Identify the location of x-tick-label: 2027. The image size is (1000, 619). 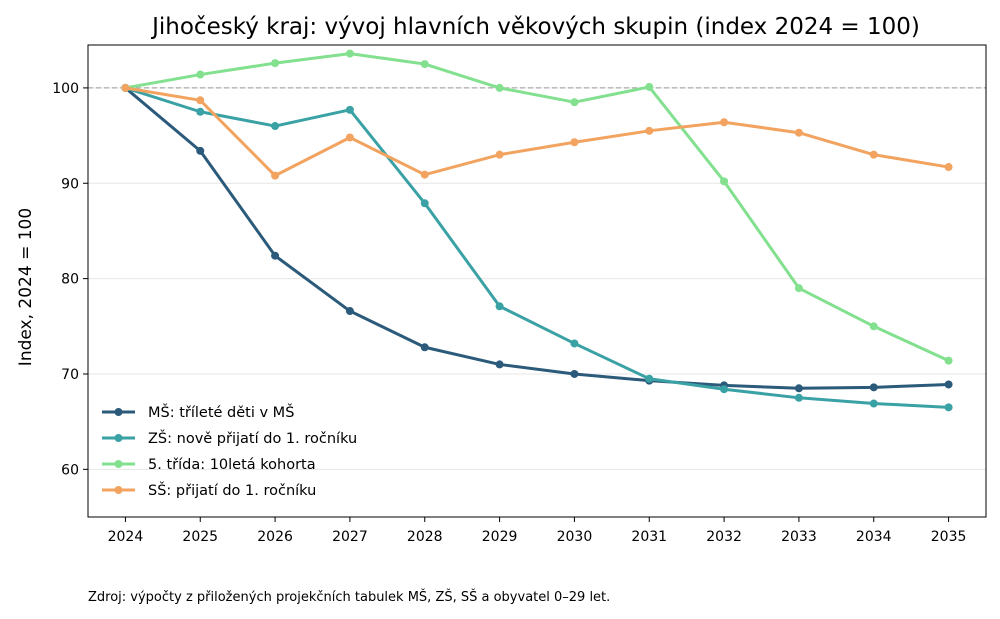
(350, 537).